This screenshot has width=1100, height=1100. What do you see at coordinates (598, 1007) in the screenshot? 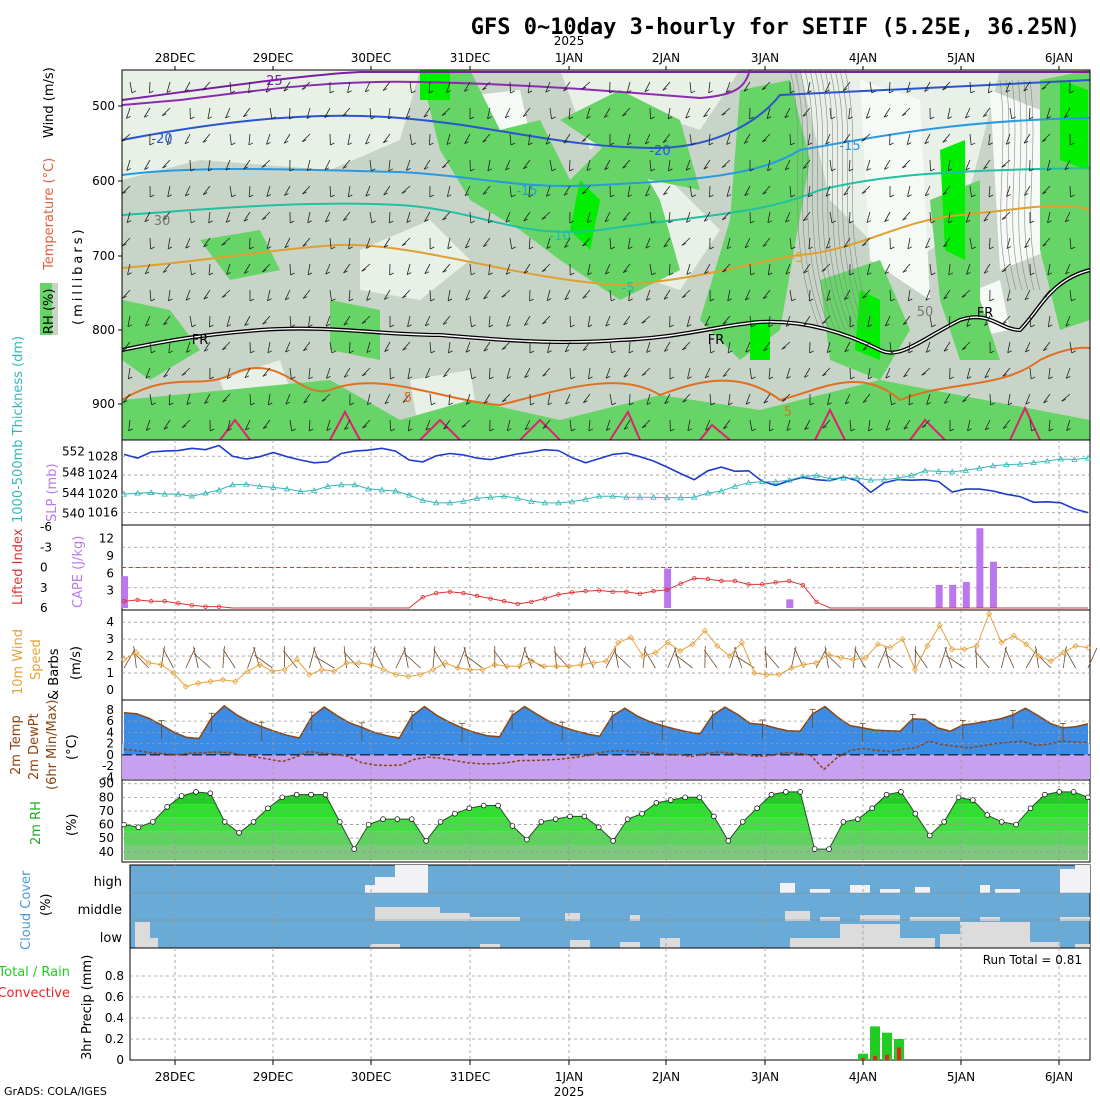
I see `precip-panel: 00.20.40.60.8` at bounding box center [598, 1007].